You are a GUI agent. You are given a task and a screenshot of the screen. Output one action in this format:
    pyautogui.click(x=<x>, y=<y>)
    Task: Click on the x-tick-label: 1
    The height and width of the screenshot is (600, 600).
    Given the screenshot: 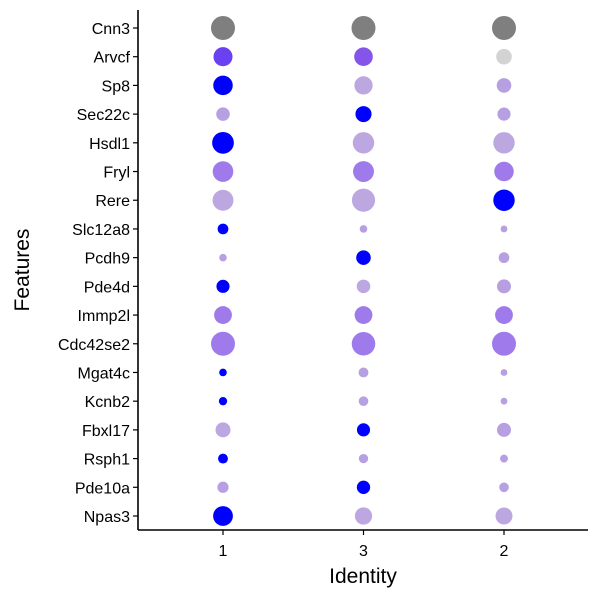 What is the action you would take?
    pyautogui.click(x=223, y=551)
    